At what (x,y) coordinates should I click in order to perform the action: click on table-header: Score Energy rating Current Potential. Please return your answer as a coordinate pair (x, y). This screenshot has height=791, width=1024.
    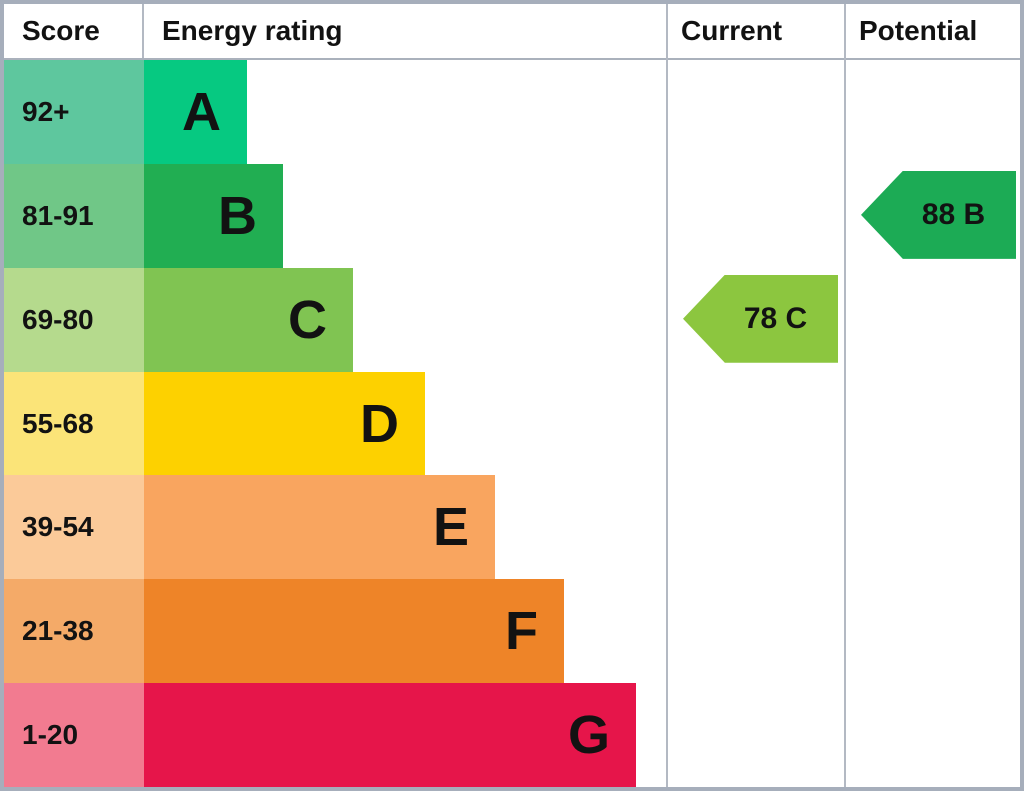
    Looking at the image, I should click on (512, 32).